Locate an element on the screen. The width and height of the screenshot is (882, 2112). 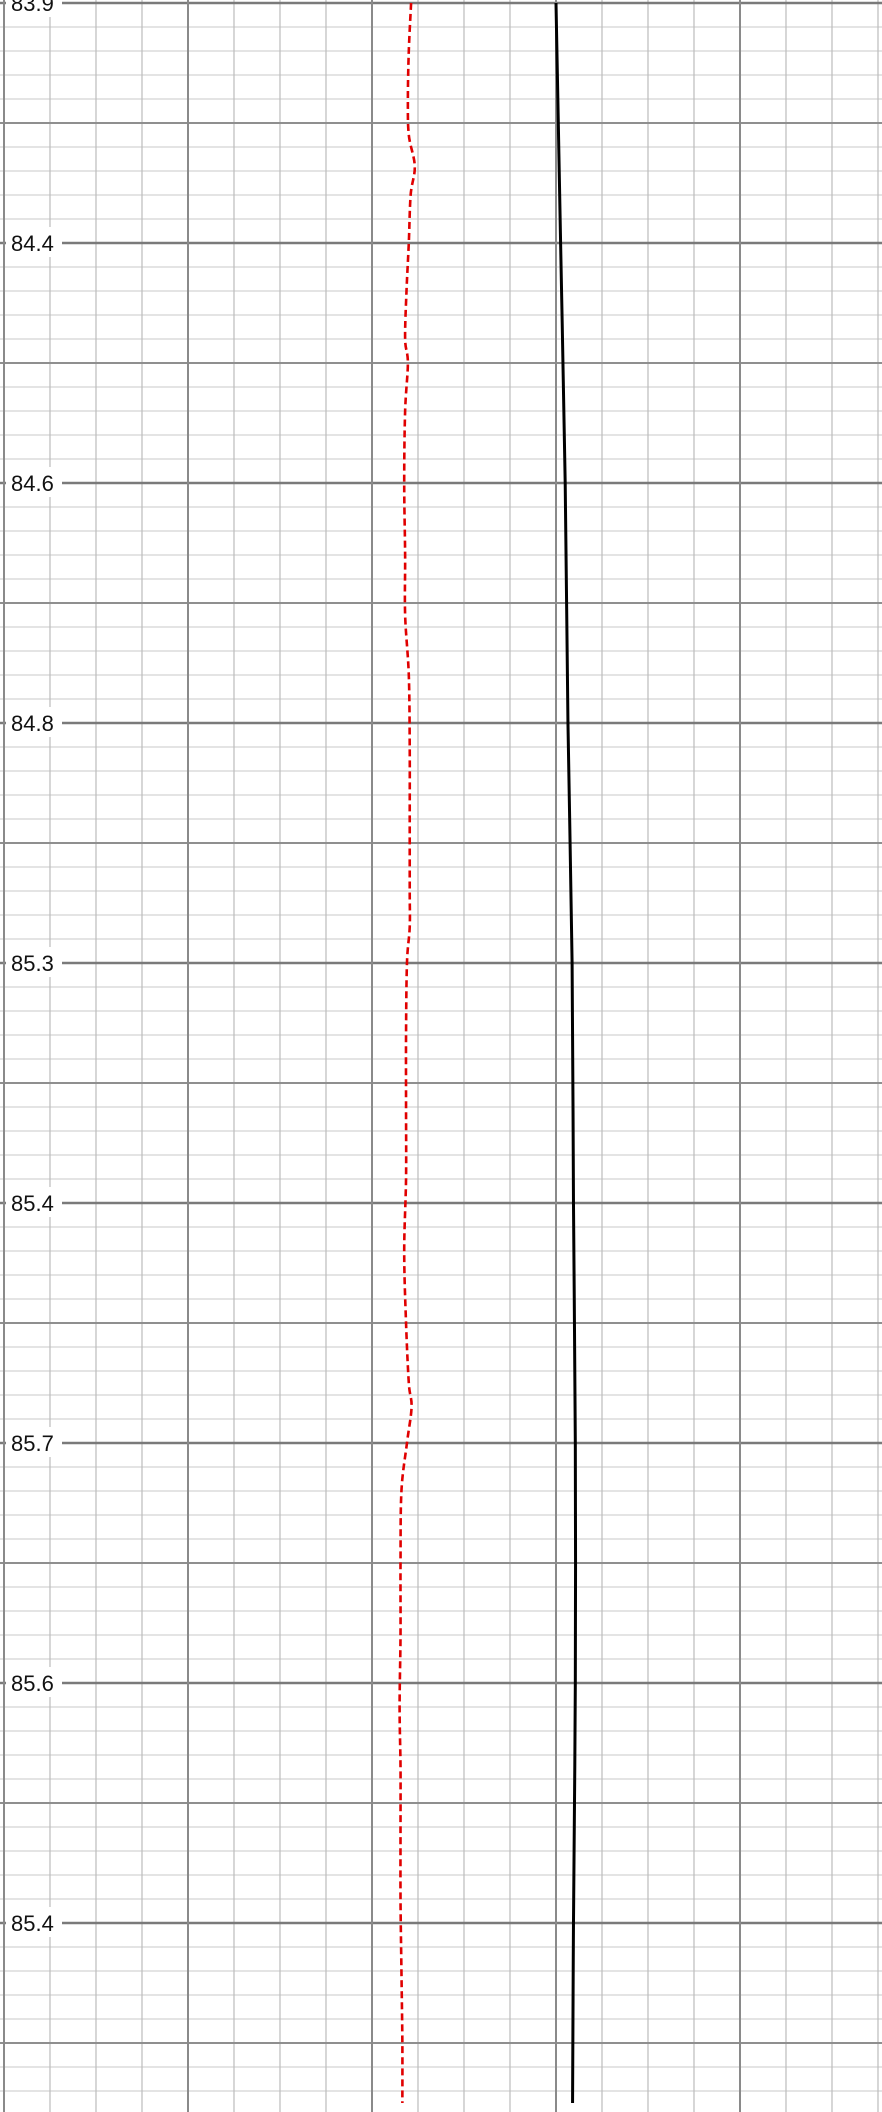
depth-tick-label: 85.6 is located at coordinates (32, 1683).